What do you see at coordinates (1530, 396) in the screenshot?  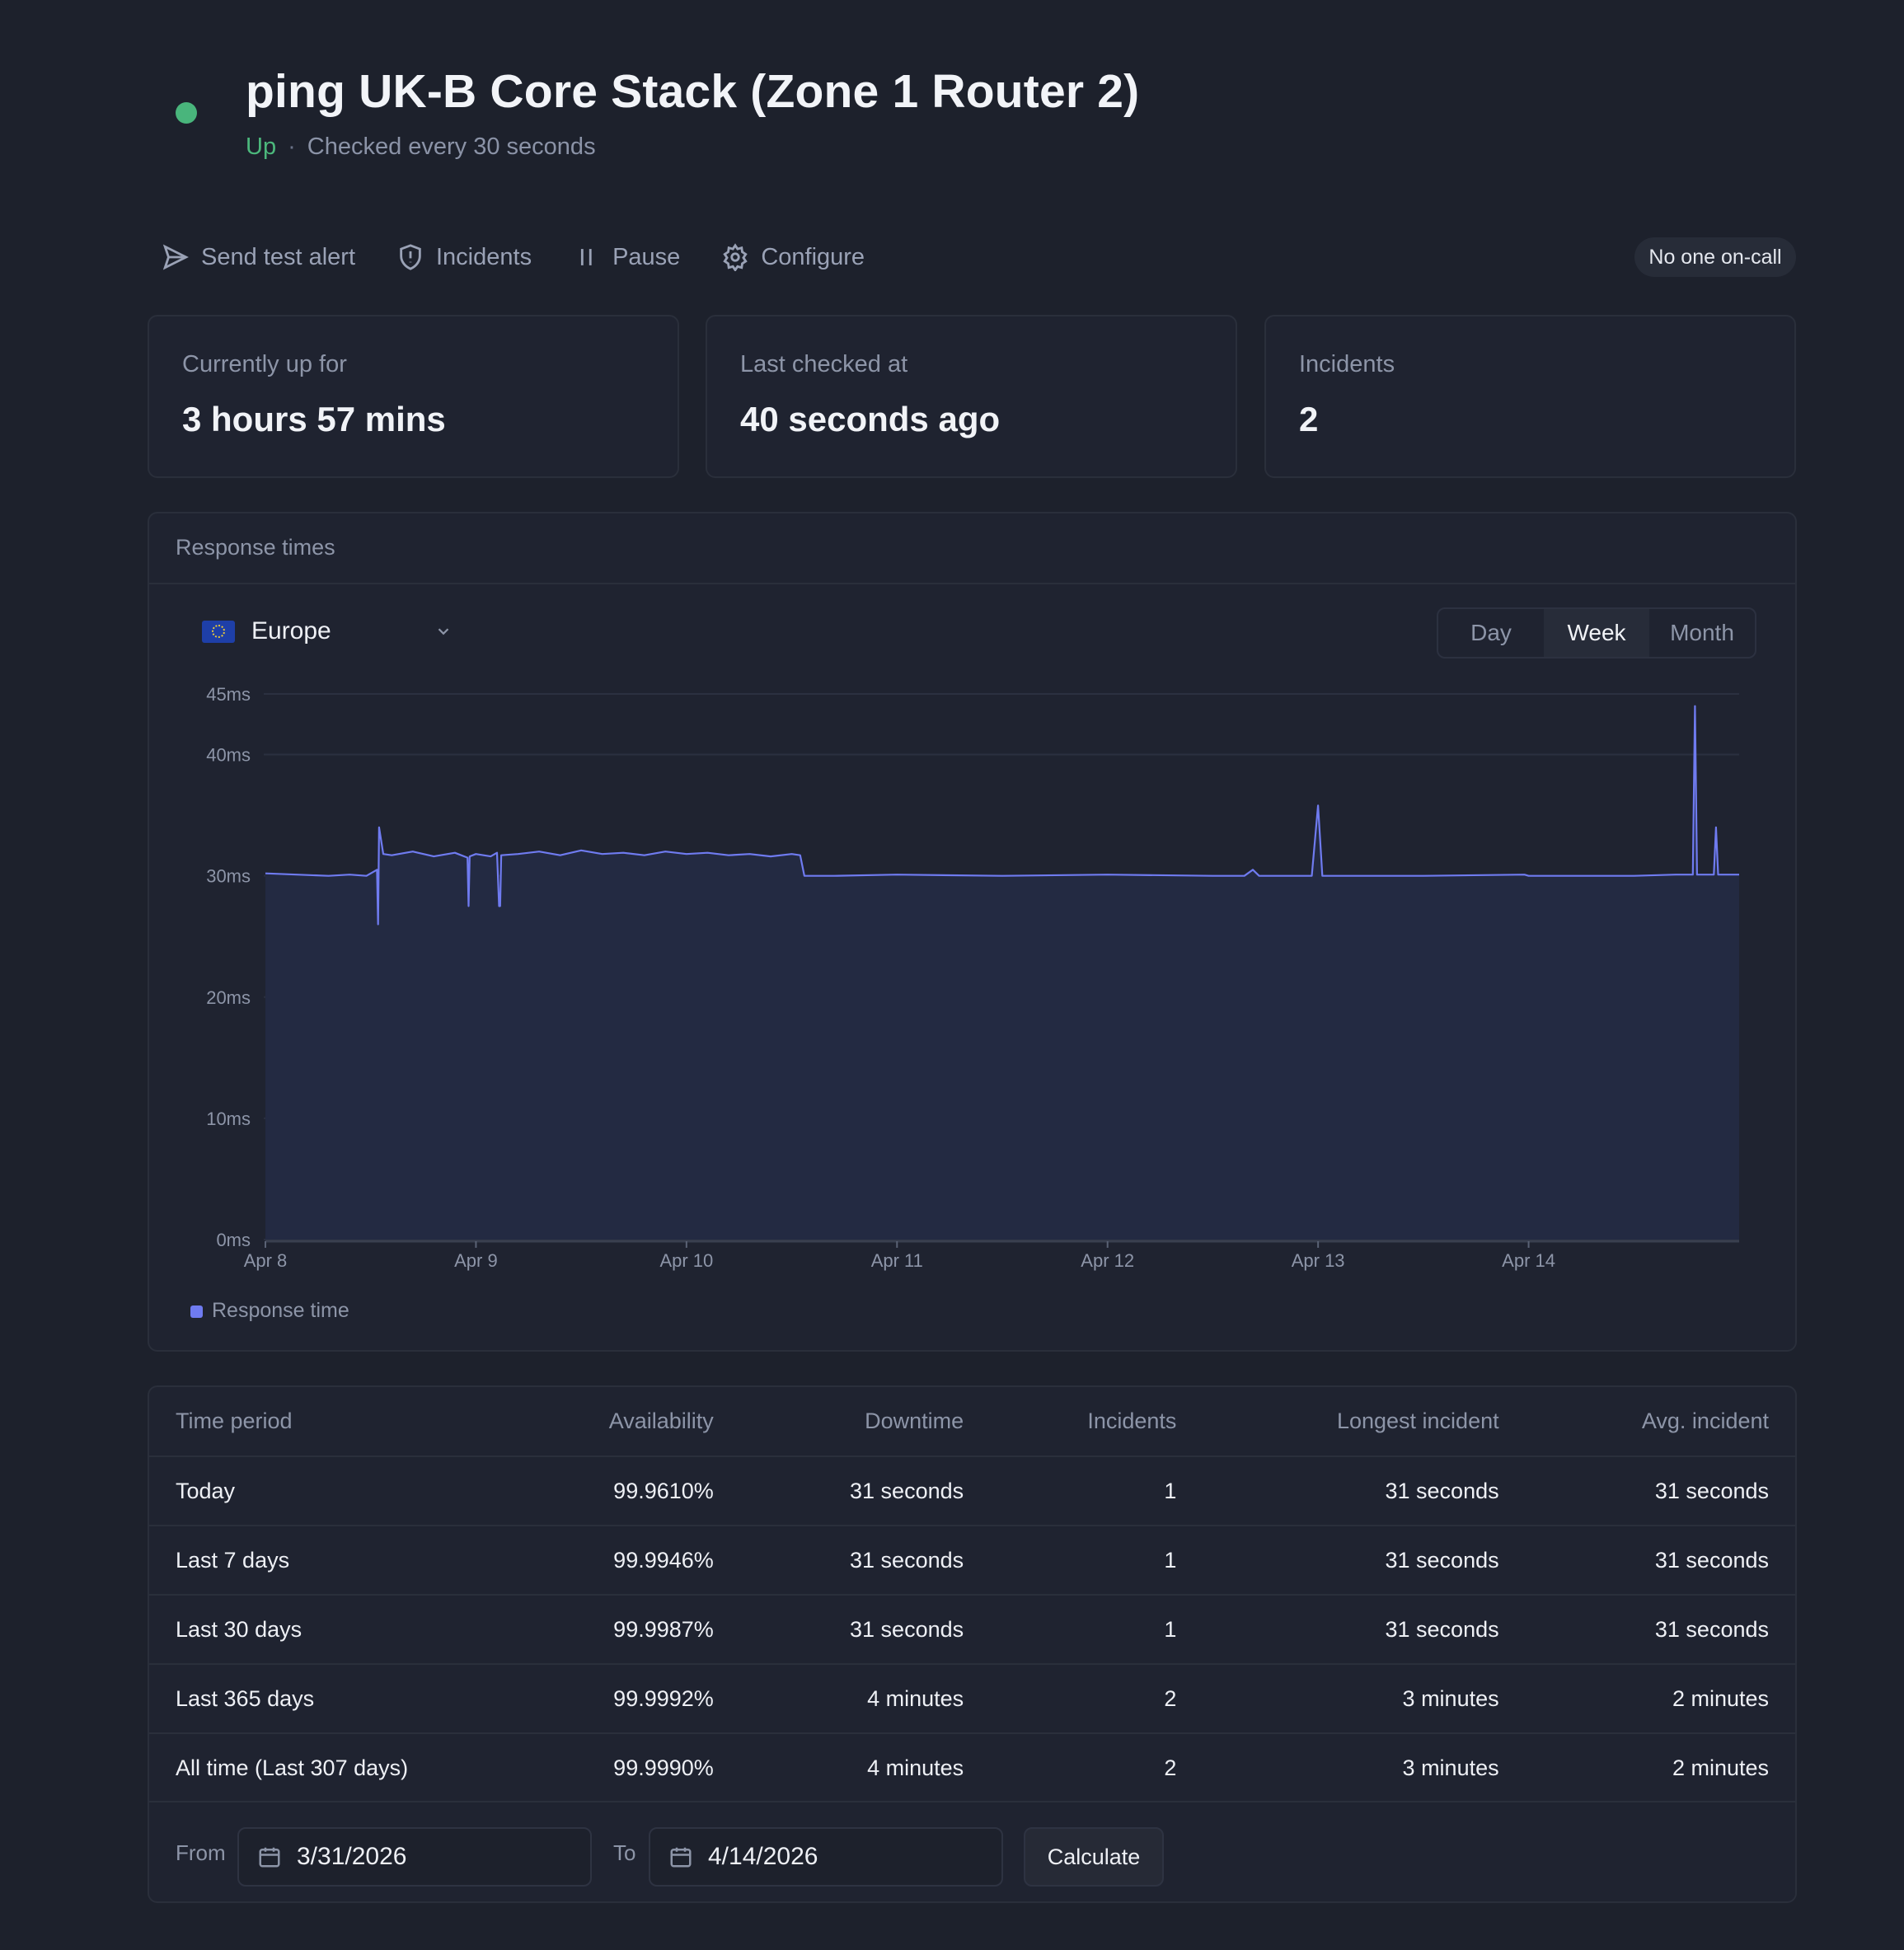 I see `incidents-card: Incidents 2` at bounding box center [1530, 396].